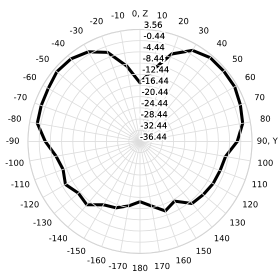 The image size is (280, 280). What do you see at coordinates (29, 77) in the screenshot?
I see `spoke-label: -60` at bounding box center [29, 77].